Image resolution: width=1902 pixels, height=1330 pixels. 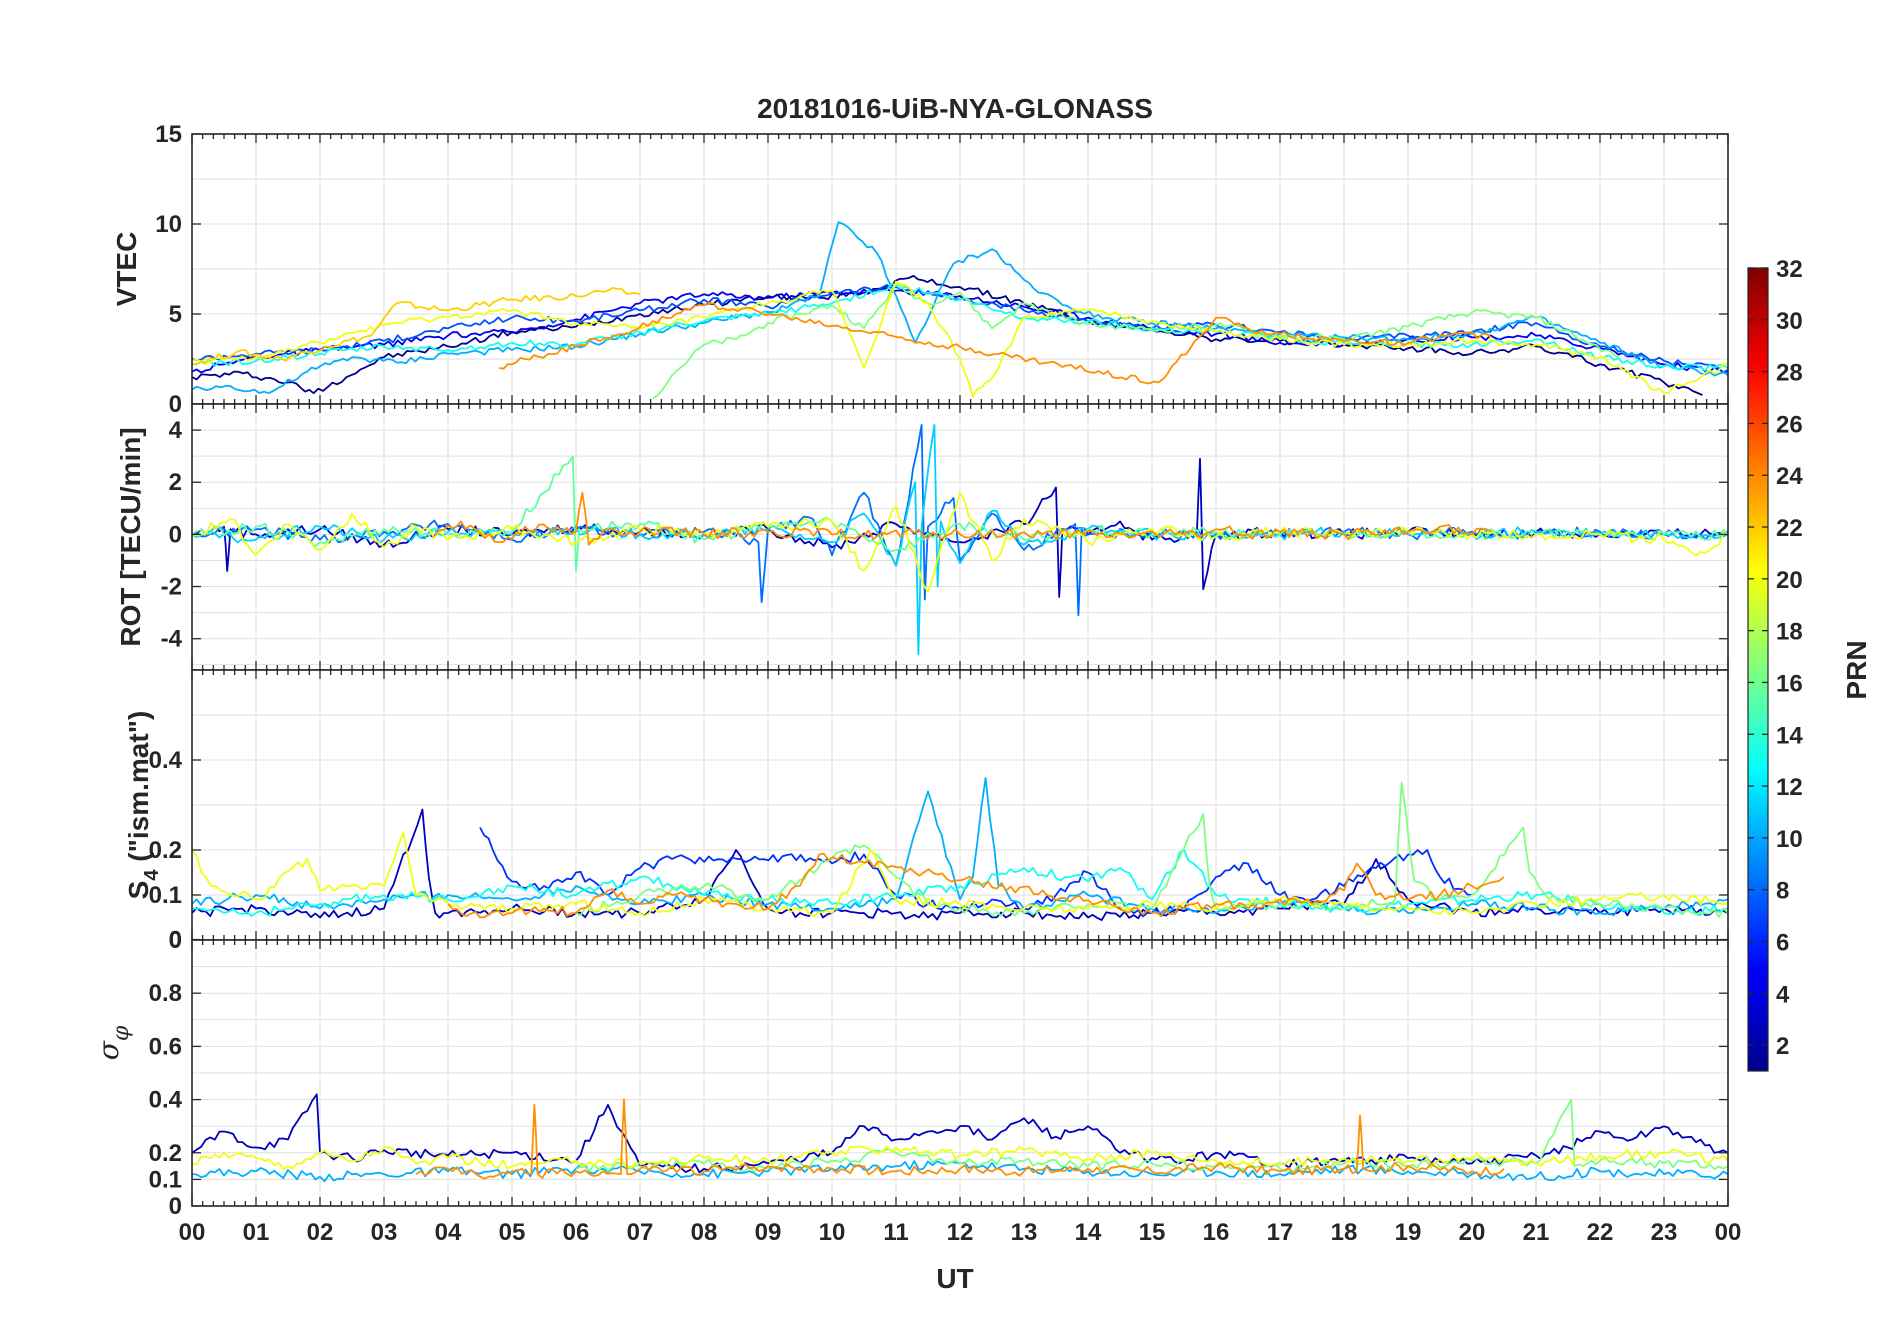 I want to click on y-tick-label: -4, so click(x=172, y=639).